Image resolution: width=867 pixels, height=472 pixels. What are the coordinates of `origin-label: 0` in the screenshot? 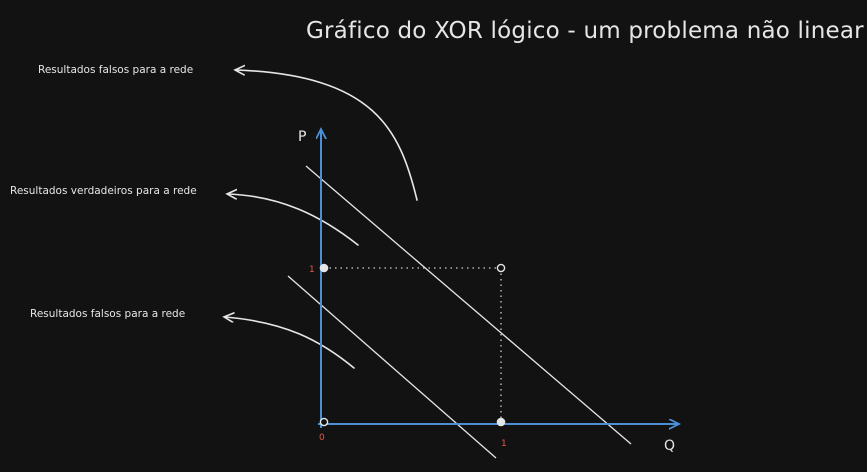 It's located at (322, 438).